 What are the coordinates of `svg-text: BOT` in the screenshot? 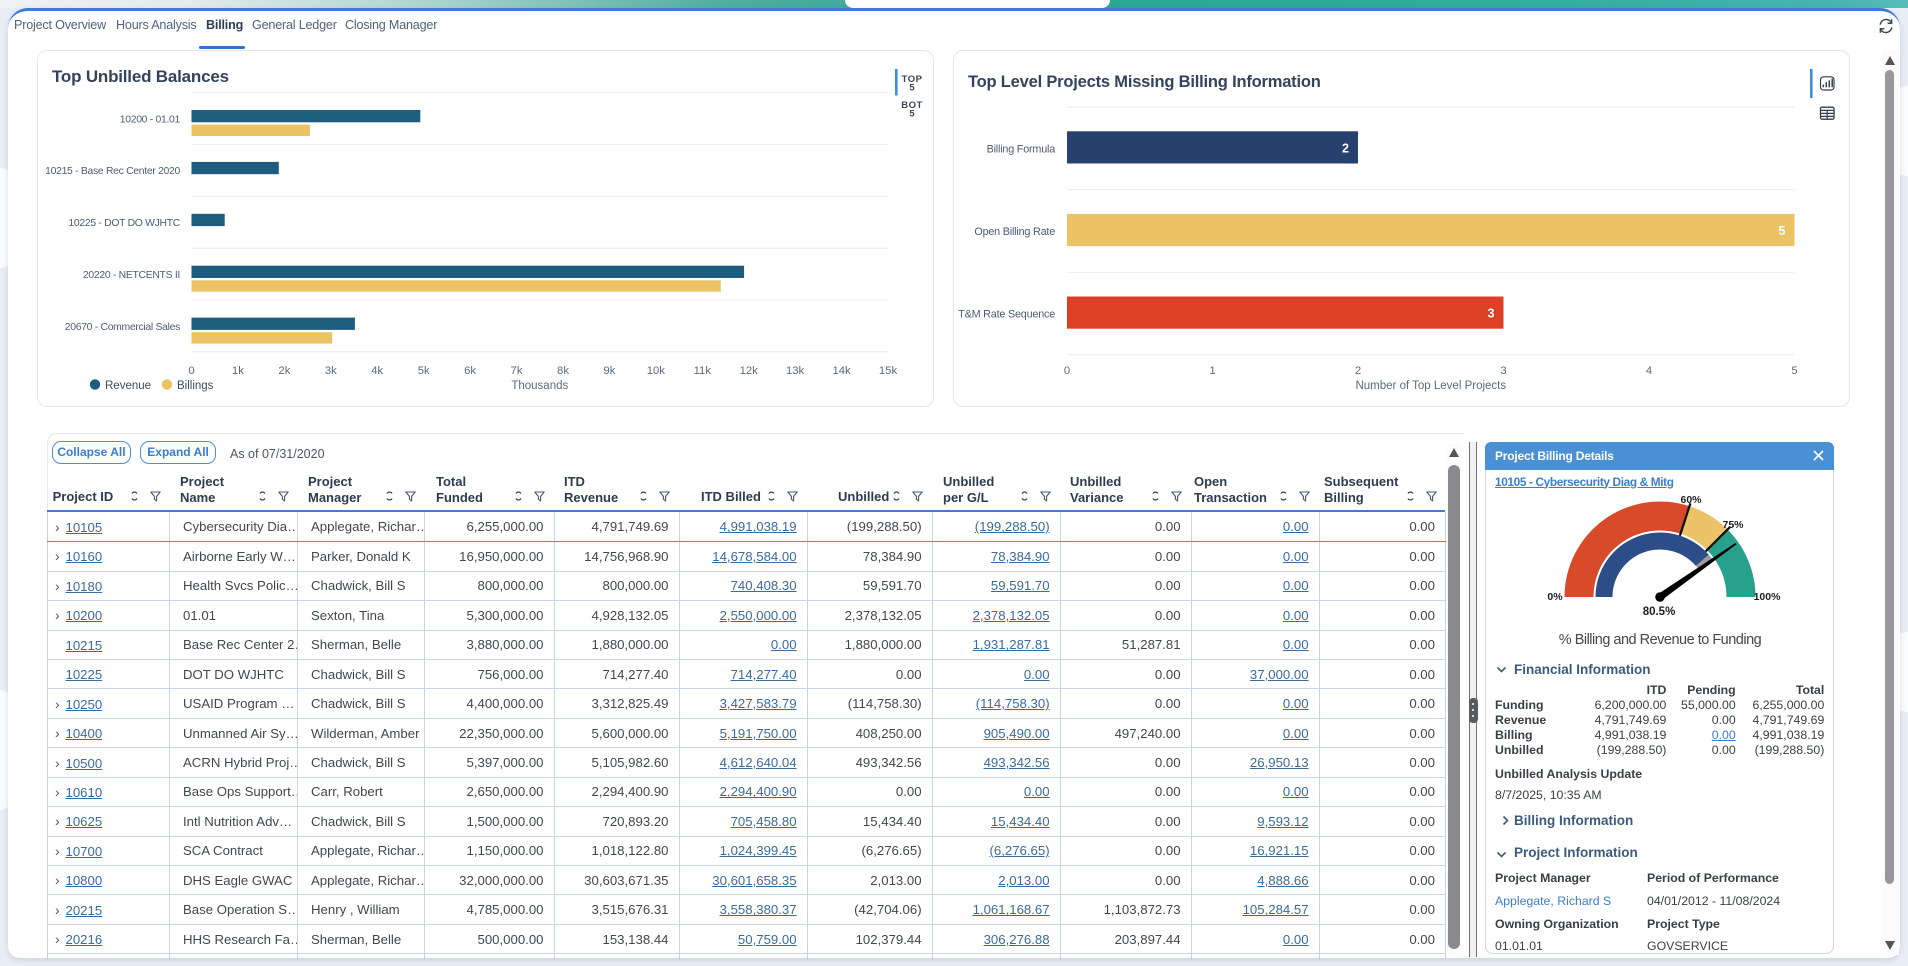 It's located at (912, 105).